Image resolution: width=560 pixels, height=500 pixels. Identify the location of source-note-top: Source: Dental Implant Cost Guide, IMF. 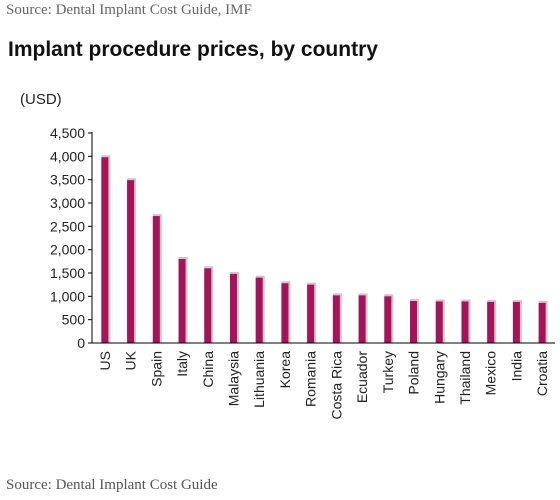
(129, 10).